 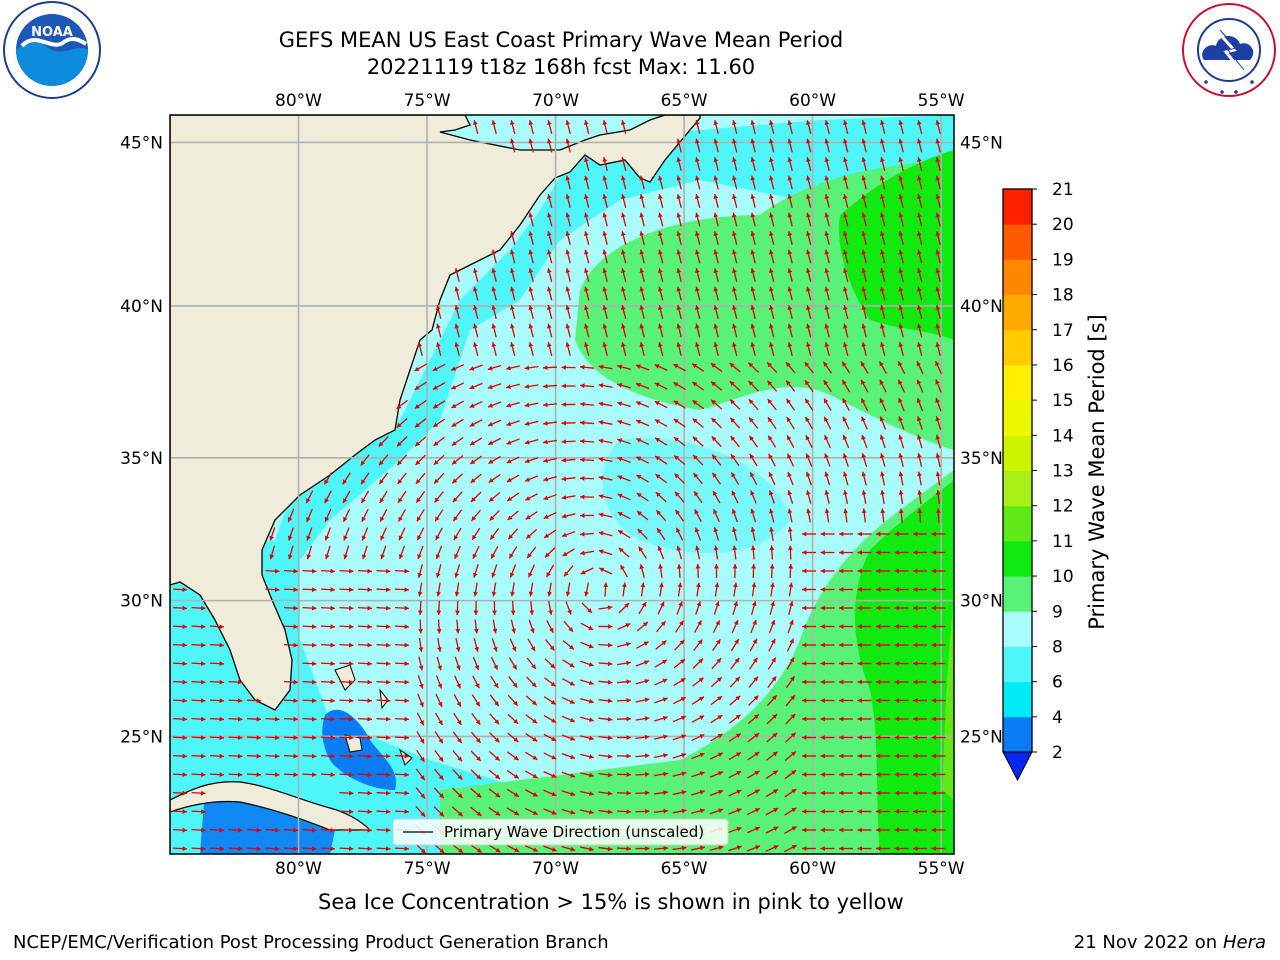 What do you see at coordinates (1170, 942) in the screenshot?
I see `date-stamp: 21 Nov 2022 on Hera` at bounding box center [1170, 942].